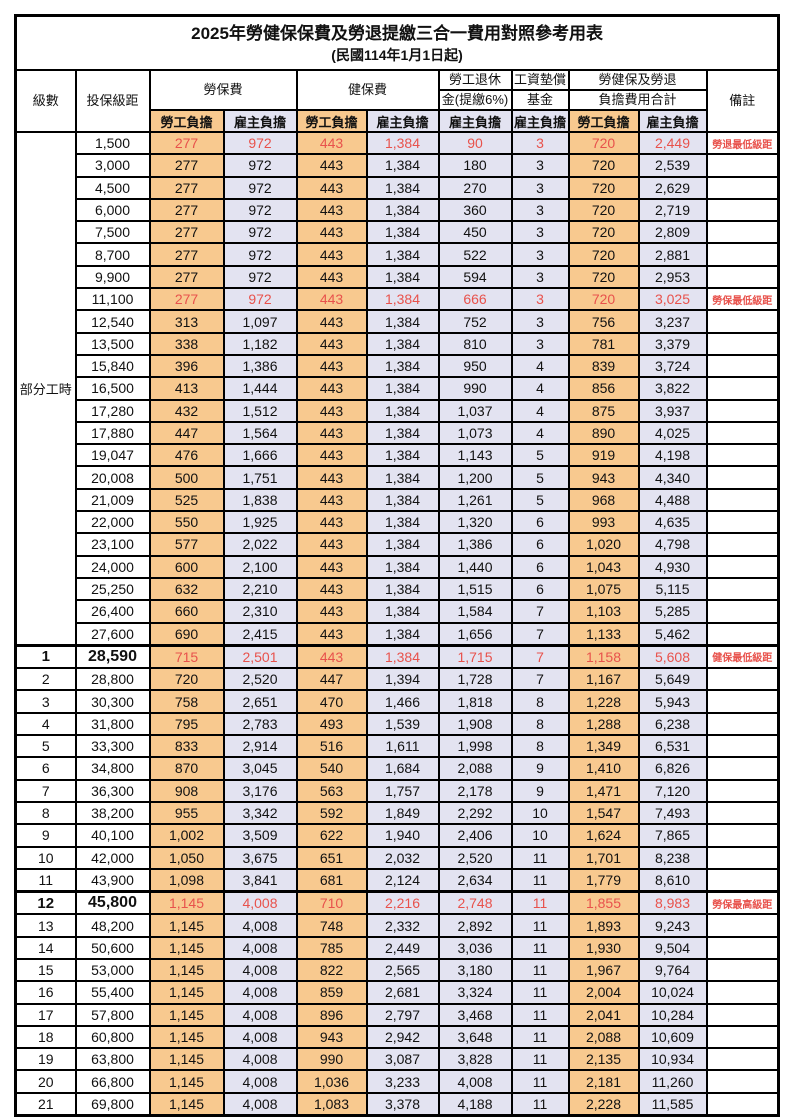 The width and height of the screenshot is (791, 1120). What do you see at coordinates (260, 701) in the screenshot?
I see `data-cell: 2,651` at bounding box center [260, 701].